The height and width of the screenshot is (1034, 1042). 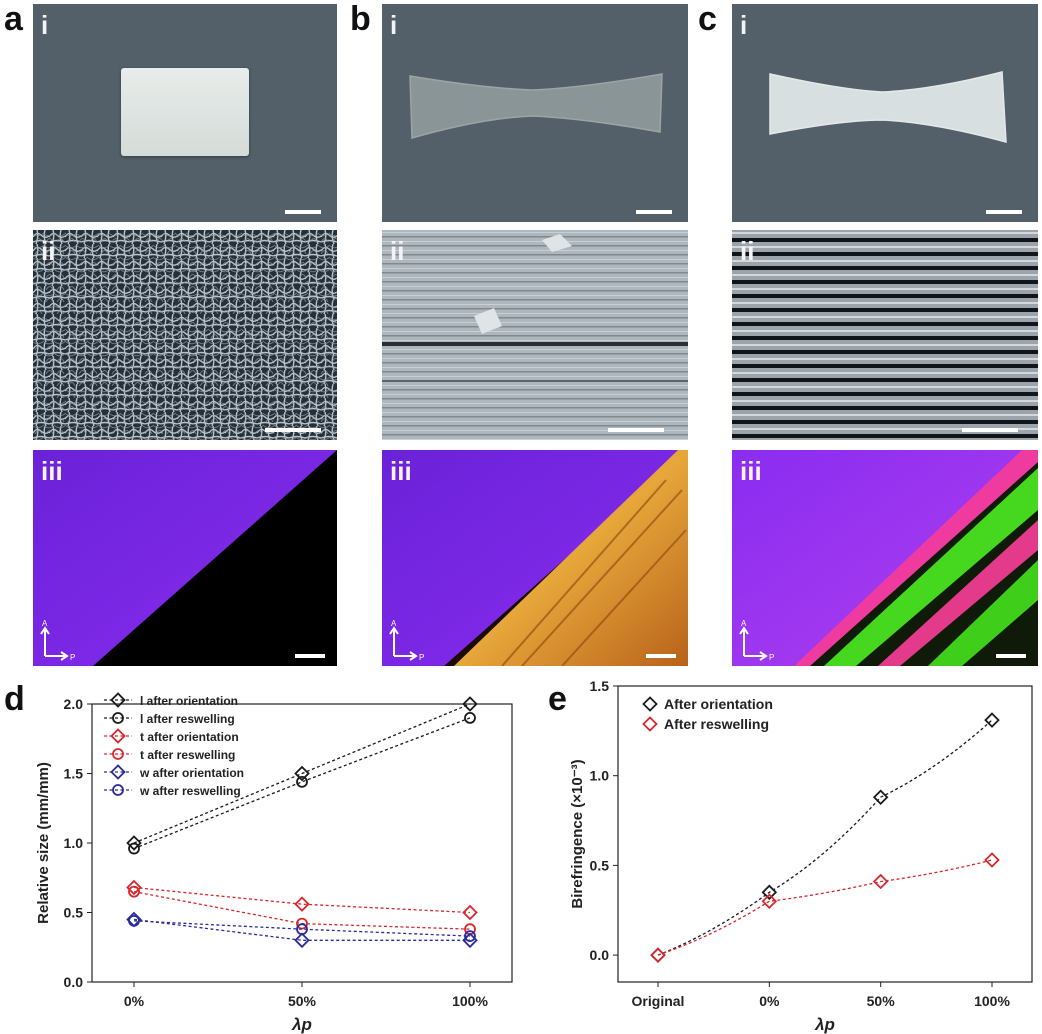 I want to click on sem-c-ii: ii, so click(x=885, y=335).